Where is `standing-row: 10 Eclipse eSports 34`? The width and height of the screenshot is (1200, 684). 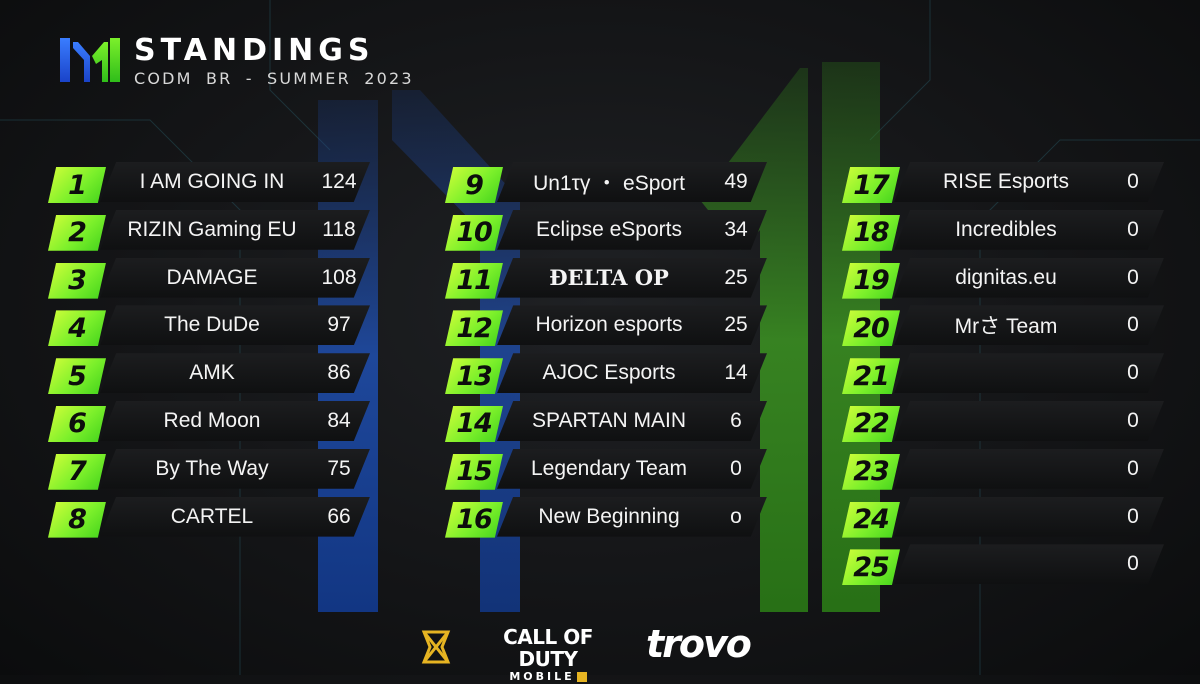 standing-row: 10 Eclipse eSports 34 is located at coordinates (610, 230).